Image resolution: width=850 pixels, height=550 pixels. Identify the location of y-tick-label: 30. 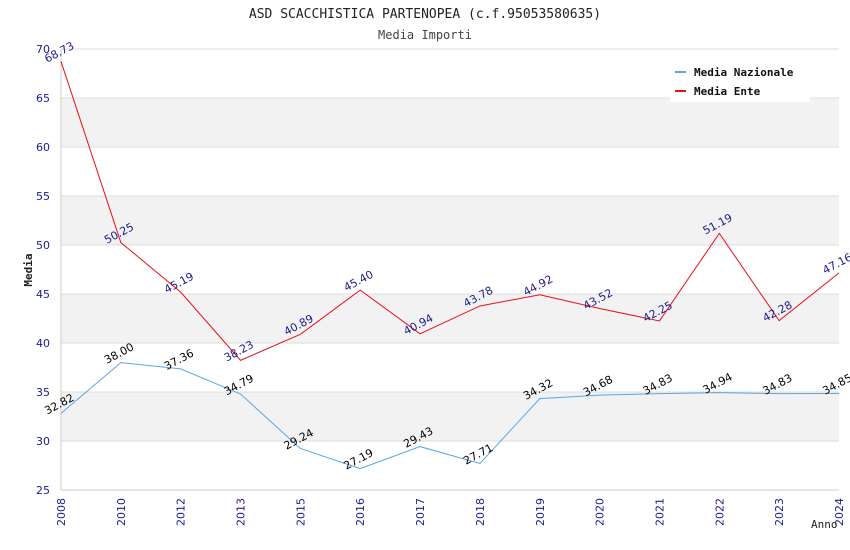
(43, 441).